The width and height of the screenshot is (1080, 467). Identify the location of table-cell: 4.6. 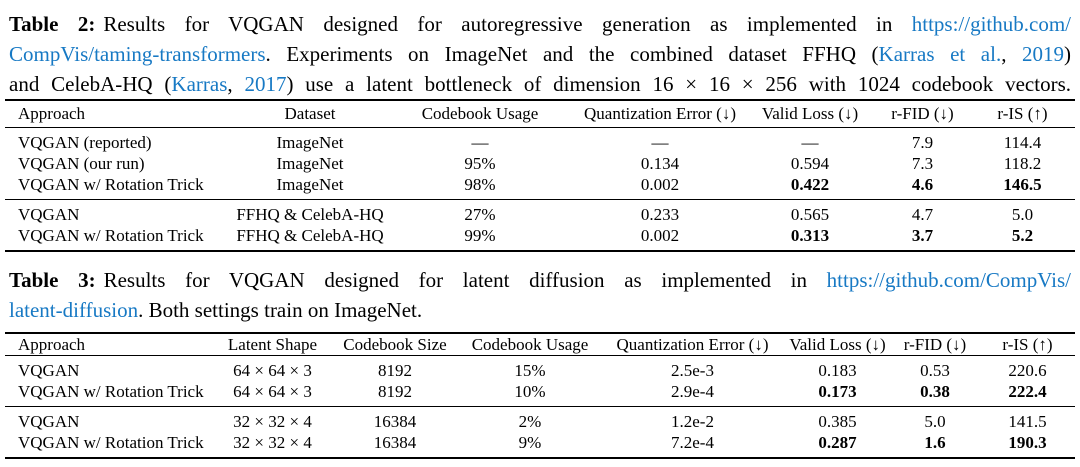
(922, 184).